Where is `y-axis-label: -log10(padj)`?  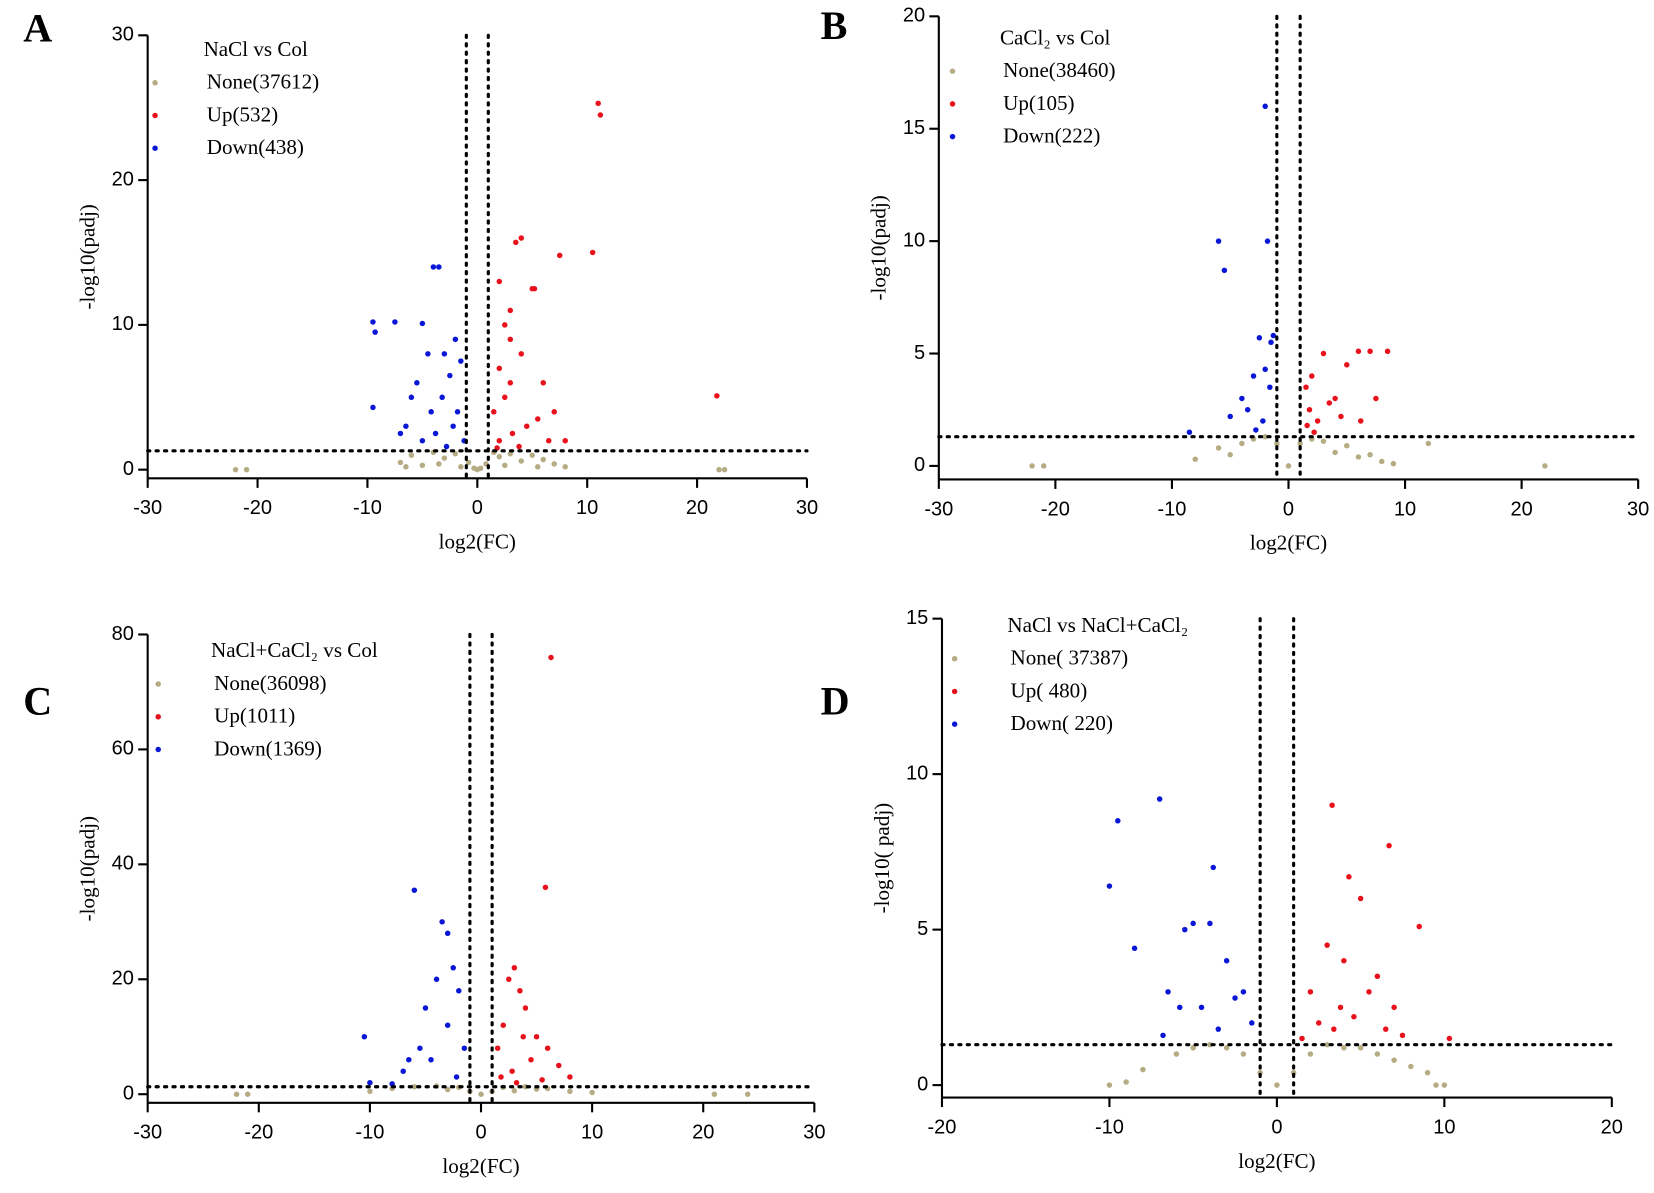 y-axis-label: -log10(padj) is located at coordinates (88, 256).